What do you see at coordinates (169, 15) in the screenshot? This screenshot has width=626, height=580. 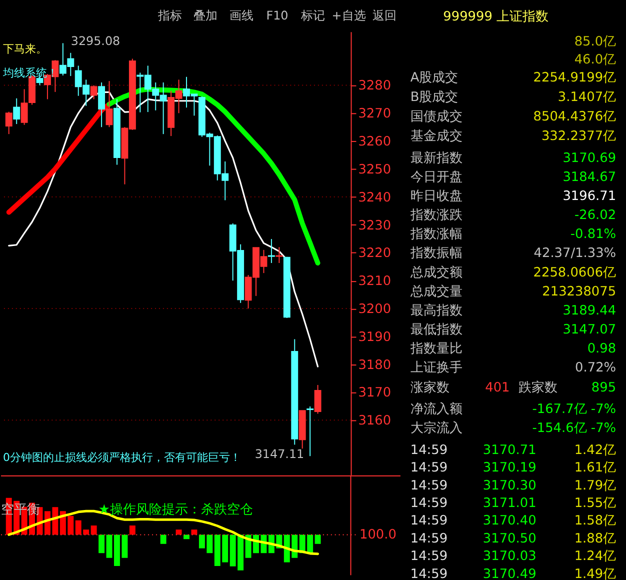 I see `text: 指标` at bounding box center [169, 15].